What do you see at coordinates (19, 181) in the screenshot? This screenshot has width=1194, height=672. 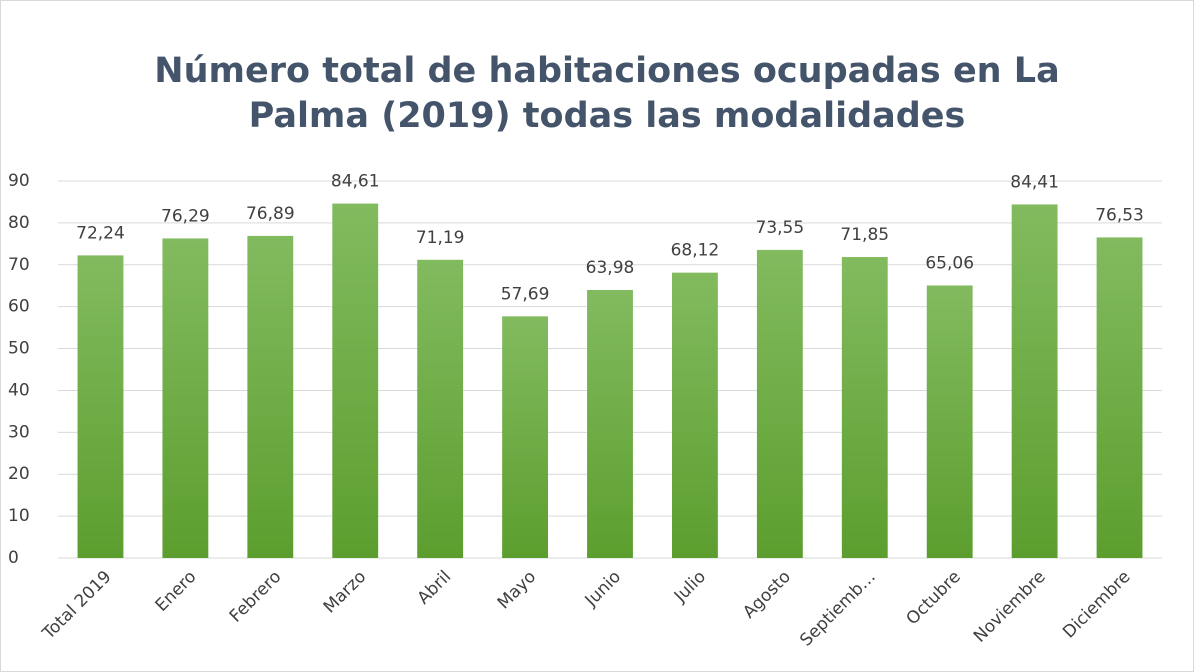 I see `y-tick-label: 90` at bounding box center [19, 181].